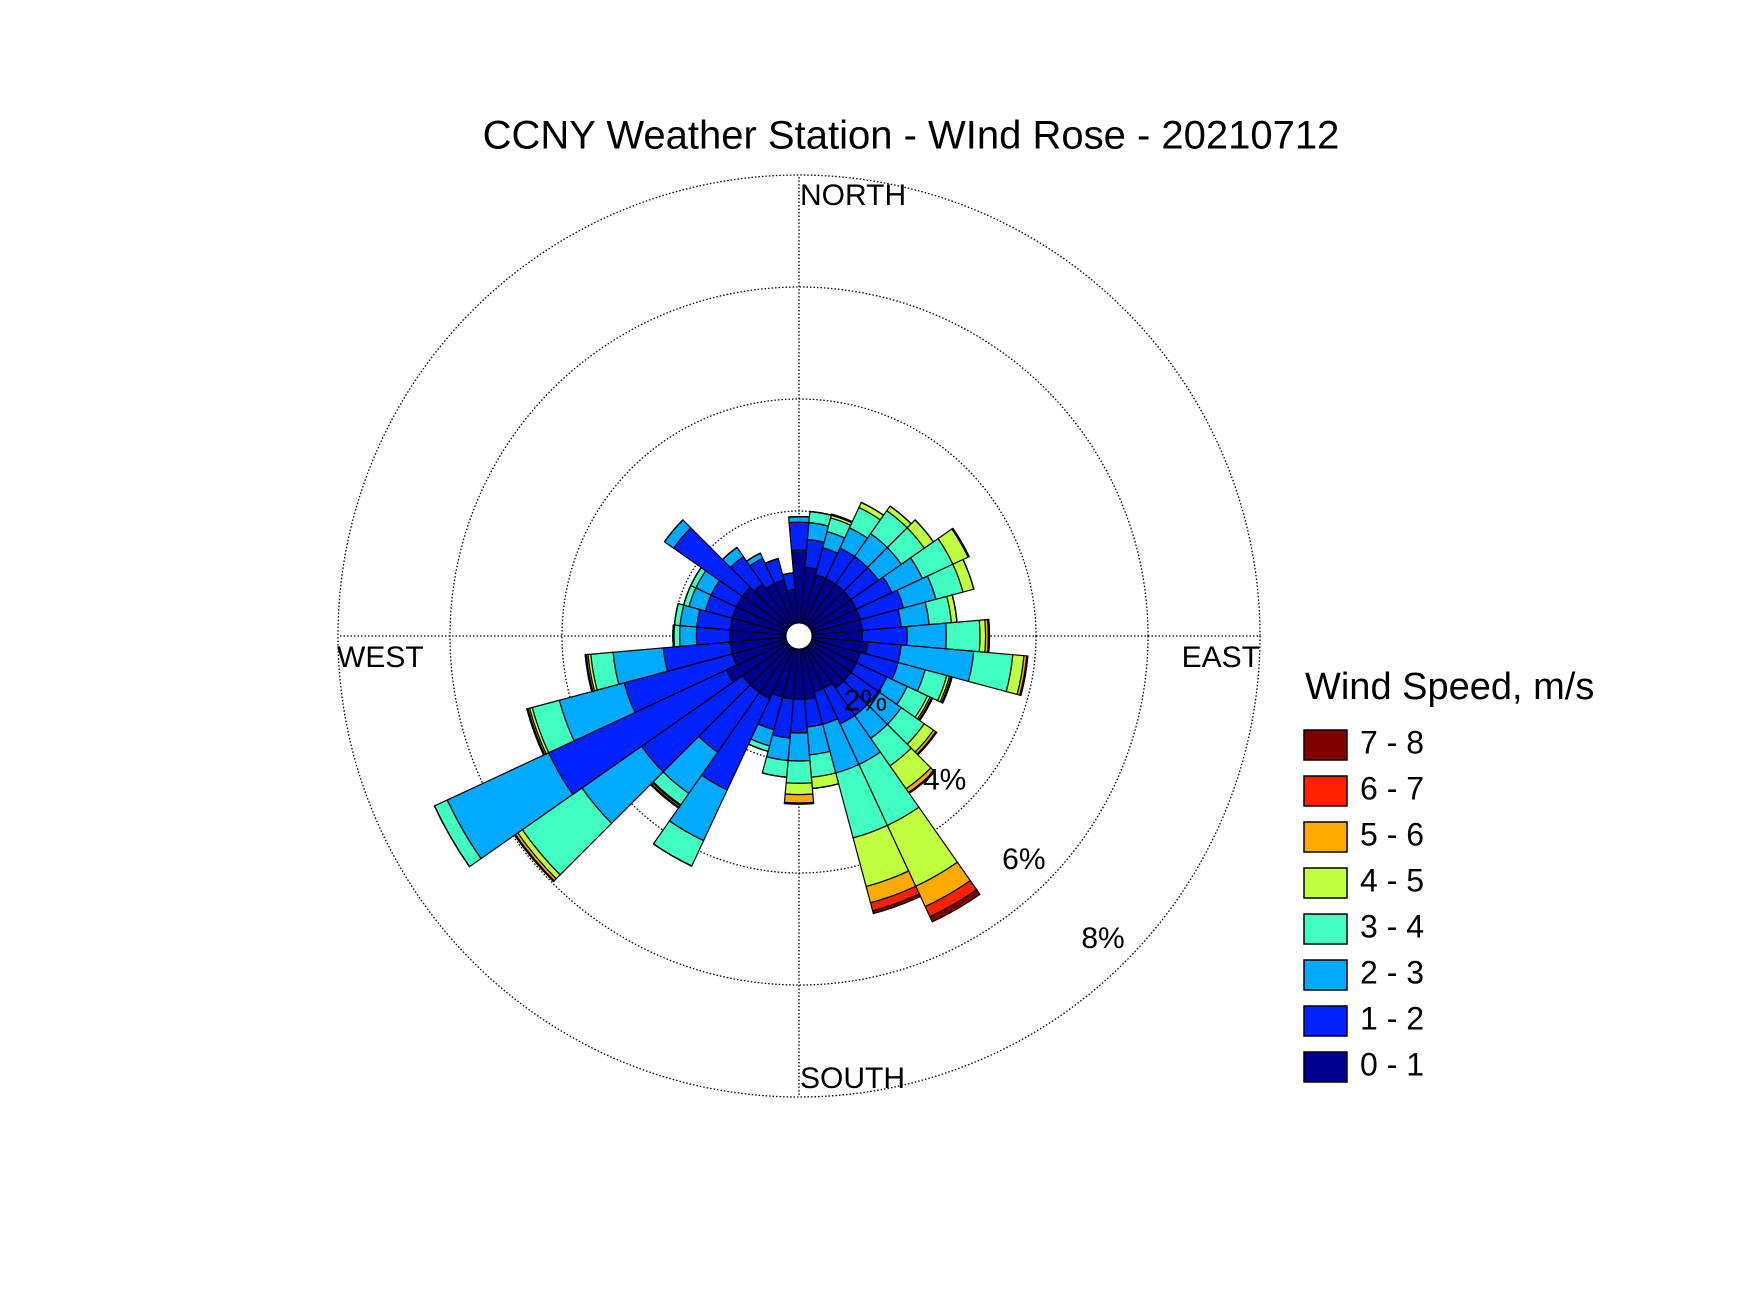  Describe the element at coordinates (1392, 1064) in the screenshot. I see `legend-label: 0 - 1` at that location.